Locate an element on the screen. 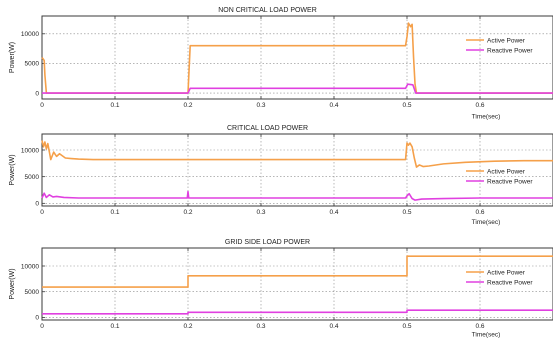  chart-title: NON CRITICAL LOAD POWER is located at coordinates (267, 10).